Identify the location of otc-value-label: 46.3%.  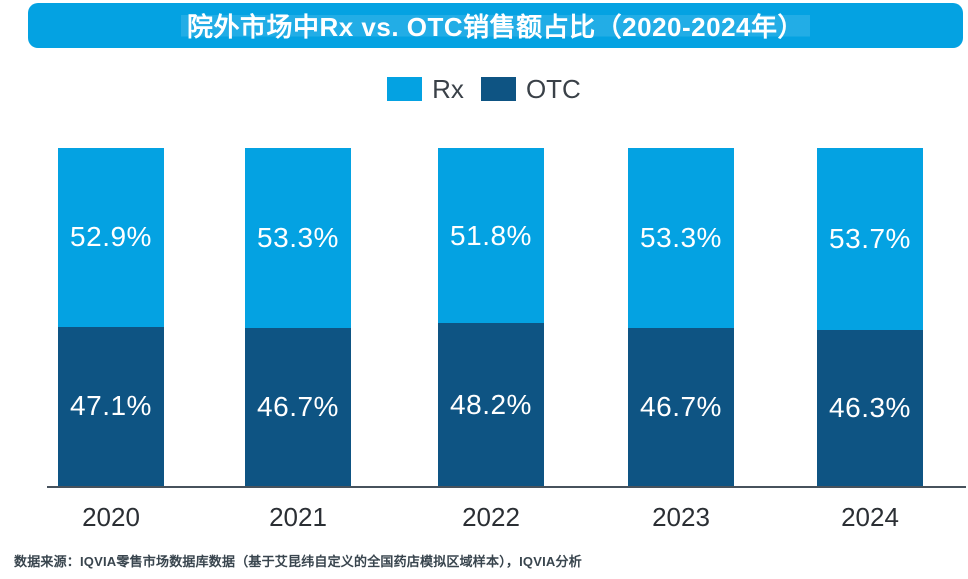
(870, 407).